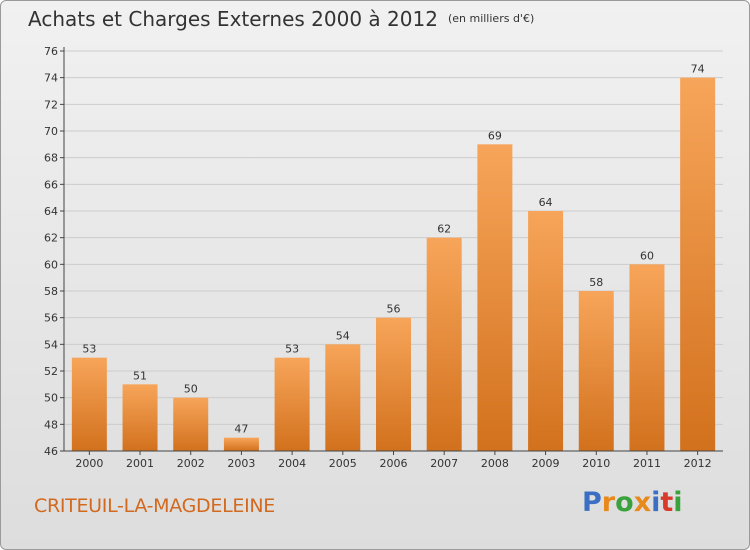  Describe the element at coordinates (51, 318) in the screenshot. I see `y-tick-label: 56` at that location.